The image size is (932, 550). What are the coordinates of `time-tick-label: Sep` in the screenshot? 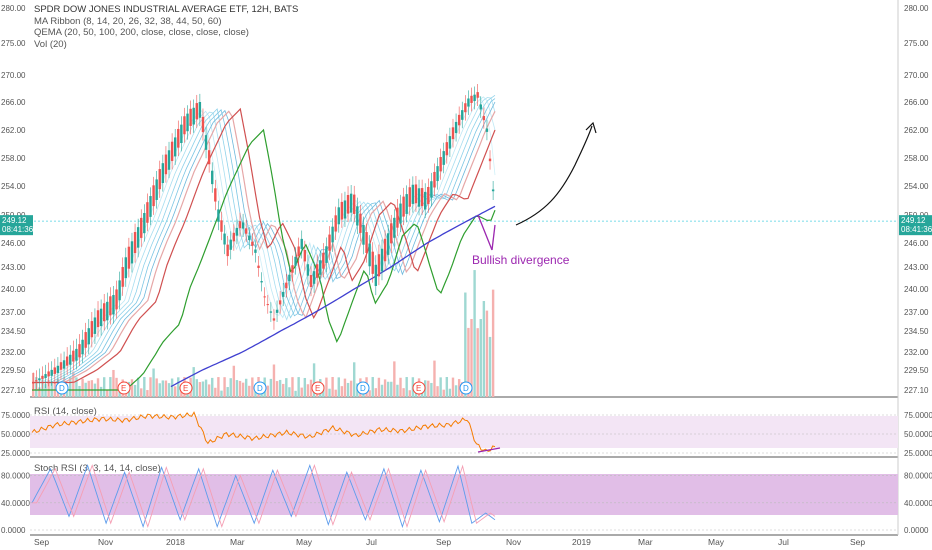 It's located at (41, 542).